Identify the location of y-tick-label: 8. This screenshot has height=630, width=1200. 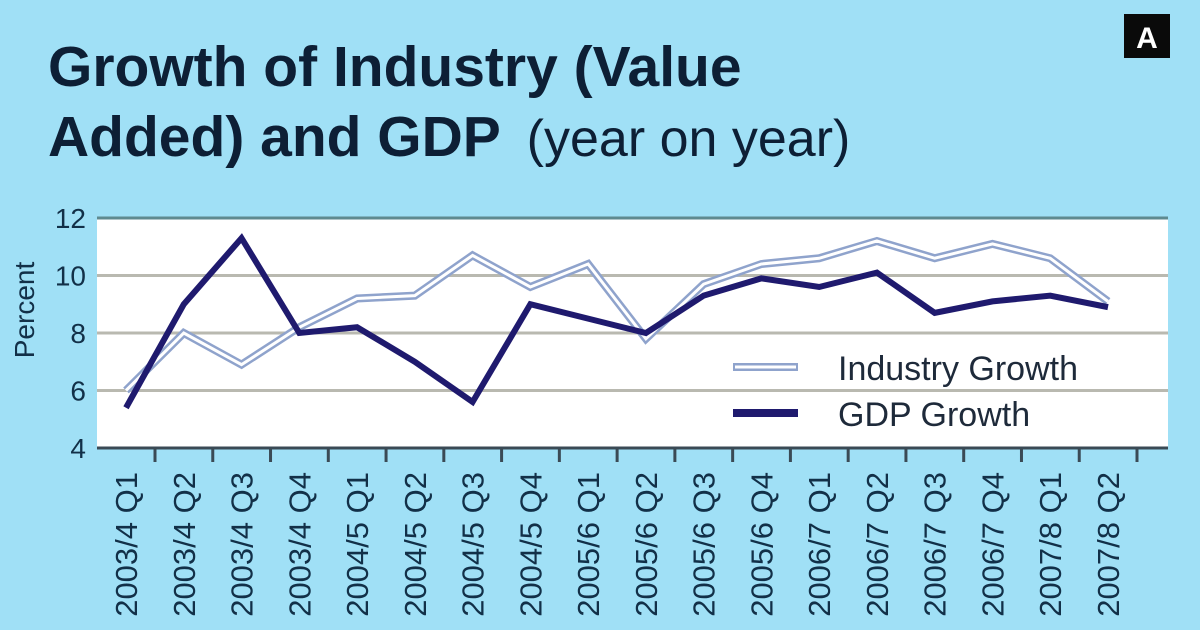
(78, 333).